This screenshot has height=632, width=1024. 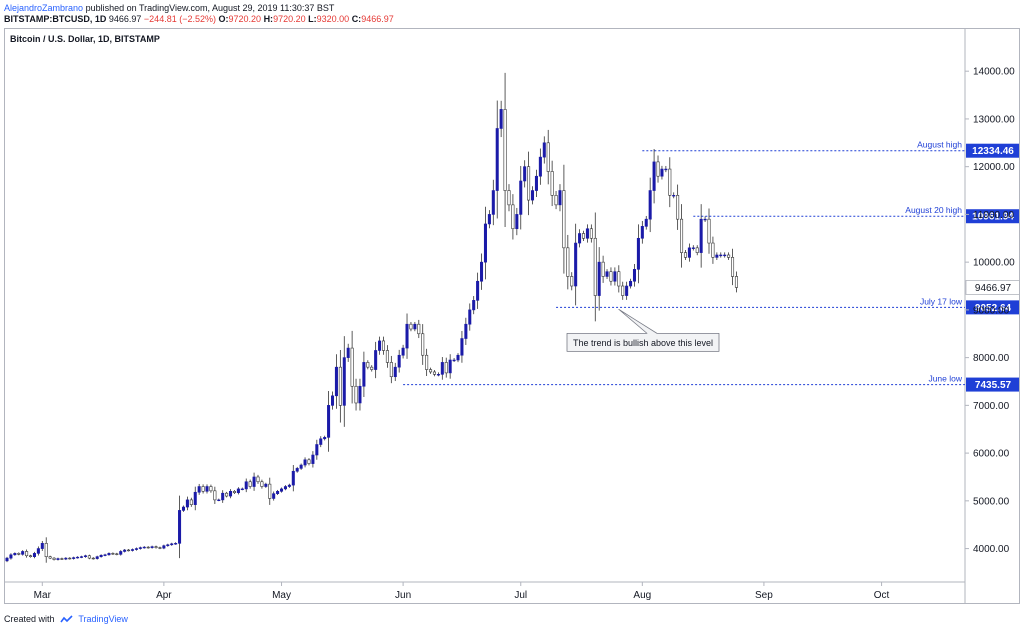 What do you see at coordinates (268, 19) in the screenshot?
I see `high-label: H:` at bounding box center [268, 19].